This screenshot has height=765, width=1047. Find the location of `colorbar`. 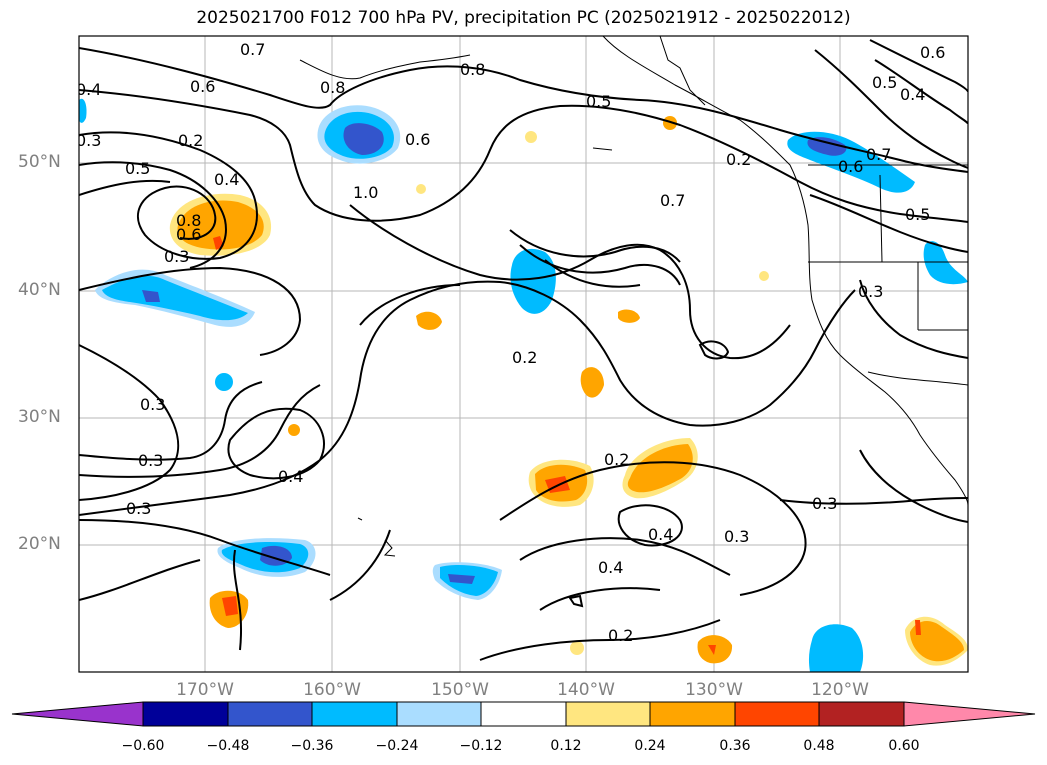

colorbar is located at coordinates (523, 714).